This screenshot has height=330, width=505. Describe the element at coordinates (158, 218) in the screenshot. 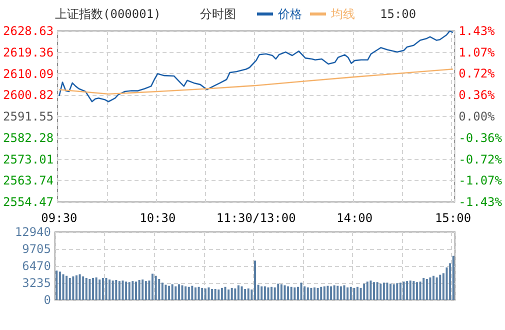

I see `x-tick-label: 10:30` at that location.